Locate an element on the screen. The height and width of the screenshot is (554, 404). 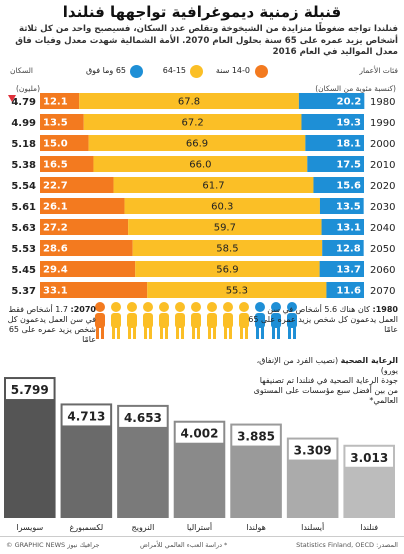
year-label: 1990 is located at coordinates (382, 123).